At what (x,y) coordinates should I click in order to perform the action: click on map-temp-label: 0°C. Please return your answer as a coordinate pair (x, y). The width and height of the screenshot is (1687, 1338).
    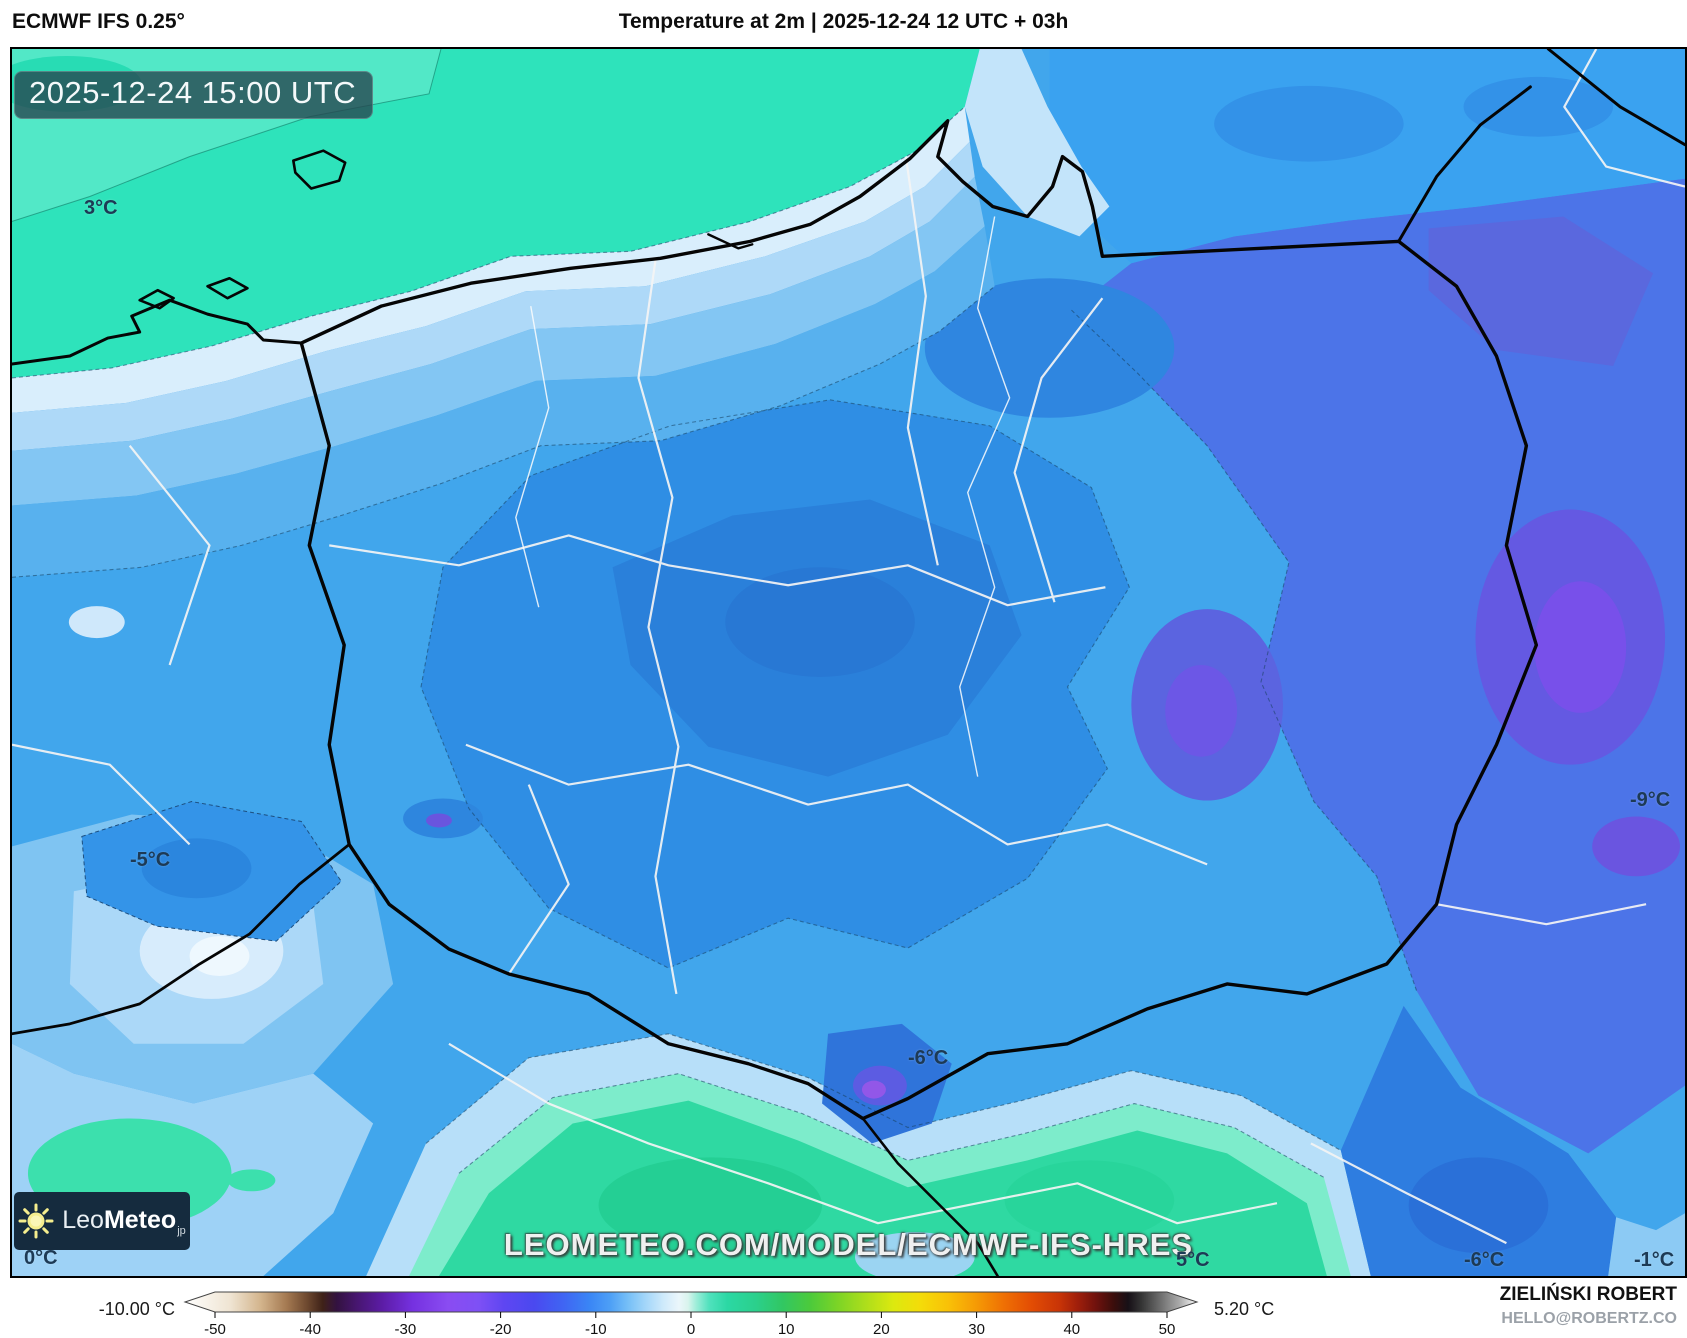
    Looking at the image, I should click on (41, 1258).